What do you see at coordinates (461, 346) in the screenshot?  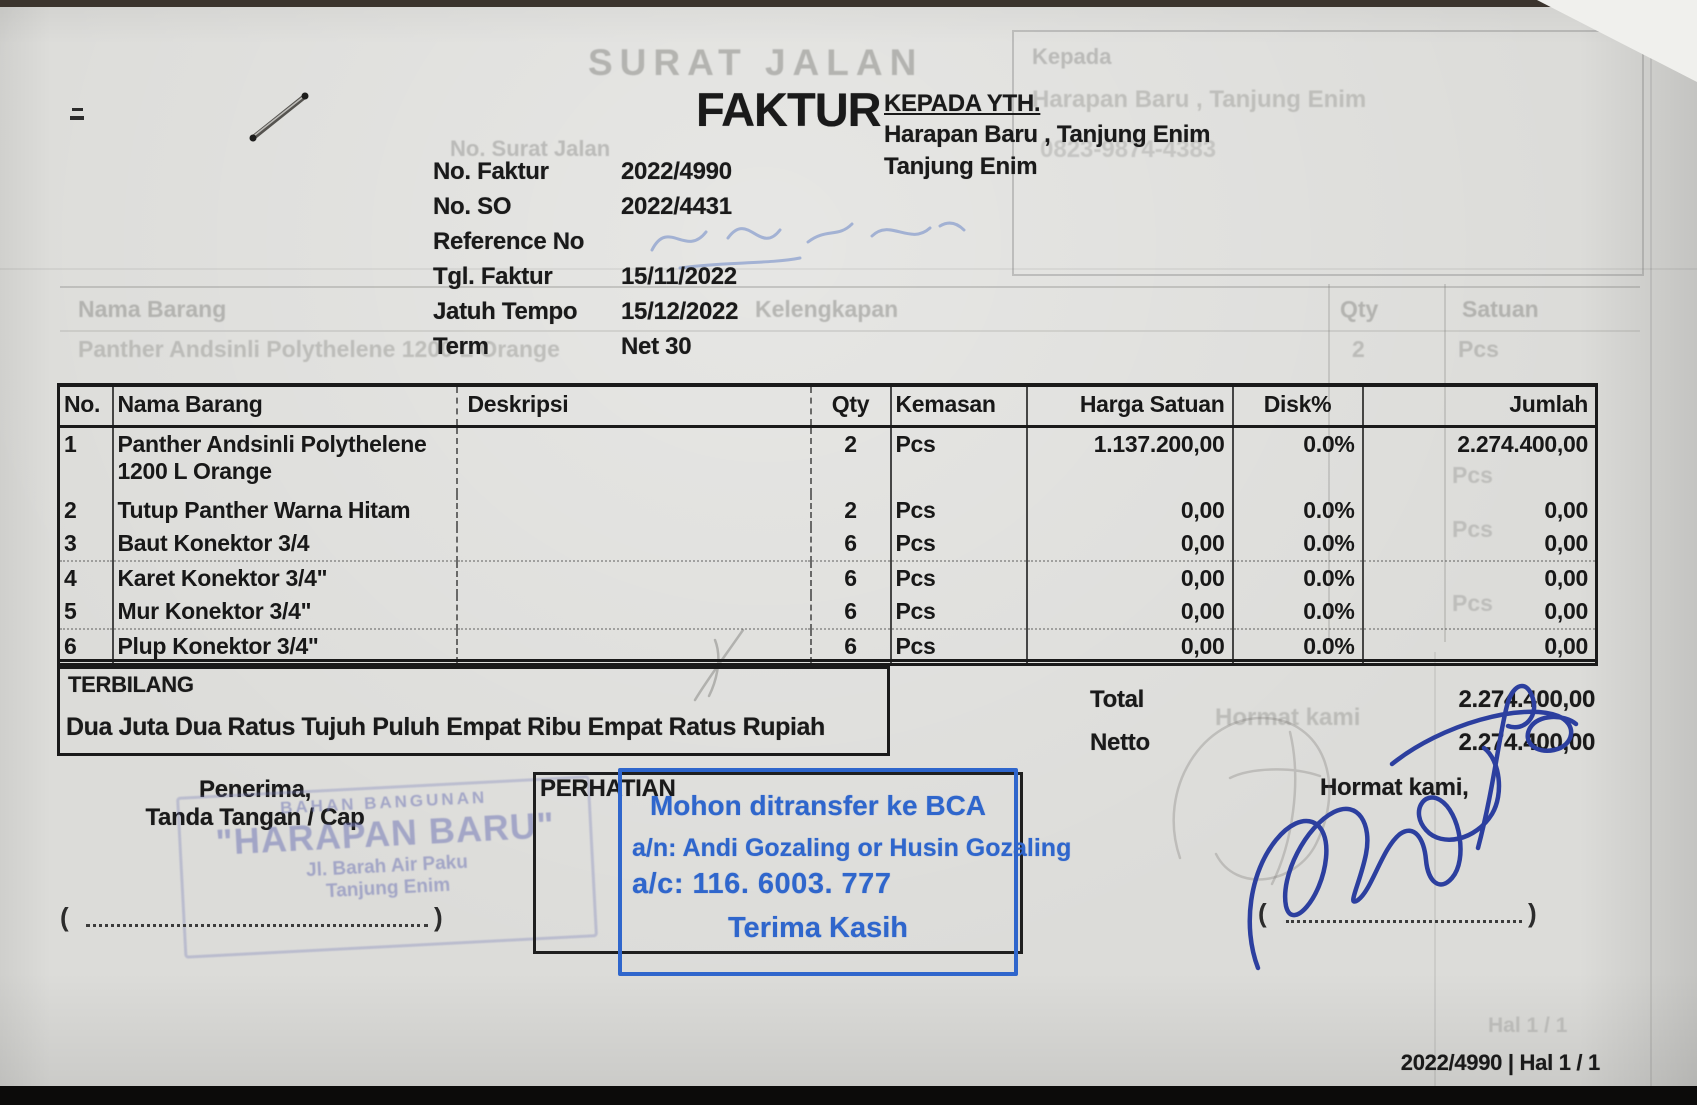 I see `info-label-term: Term` at bounding box center [461, 346].